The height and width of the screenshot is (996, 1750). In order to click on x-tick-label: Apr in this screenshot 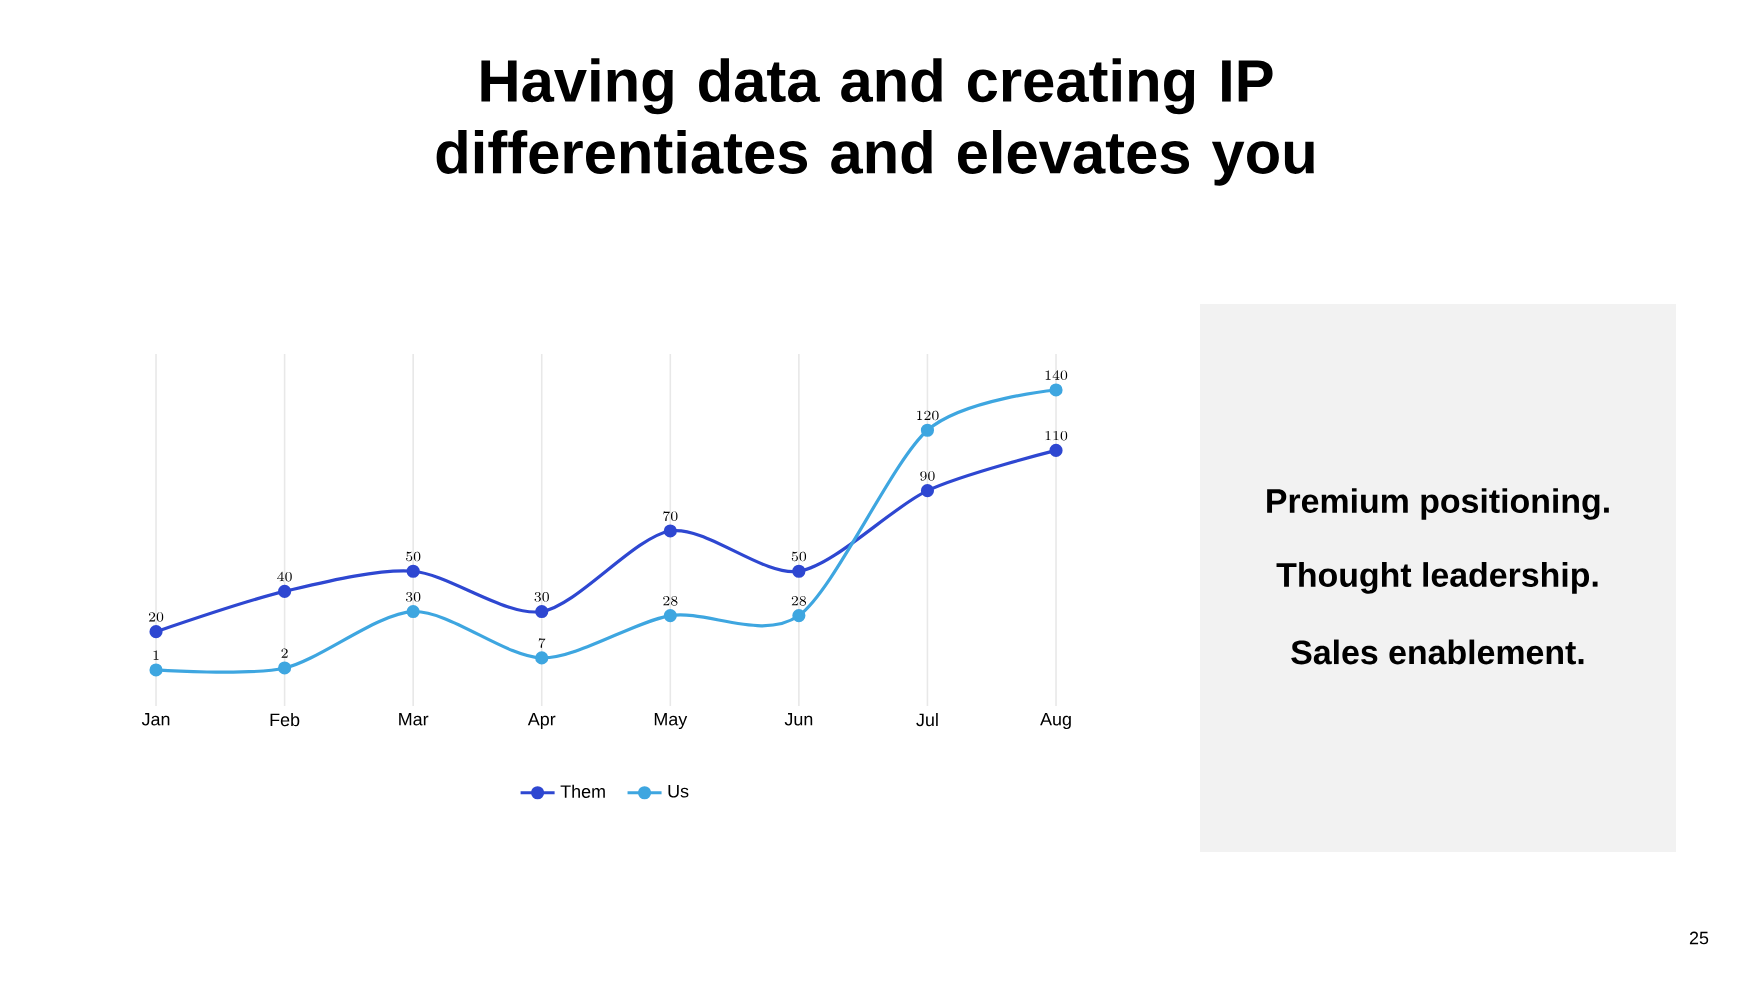, I will do `click(541, 721)`.